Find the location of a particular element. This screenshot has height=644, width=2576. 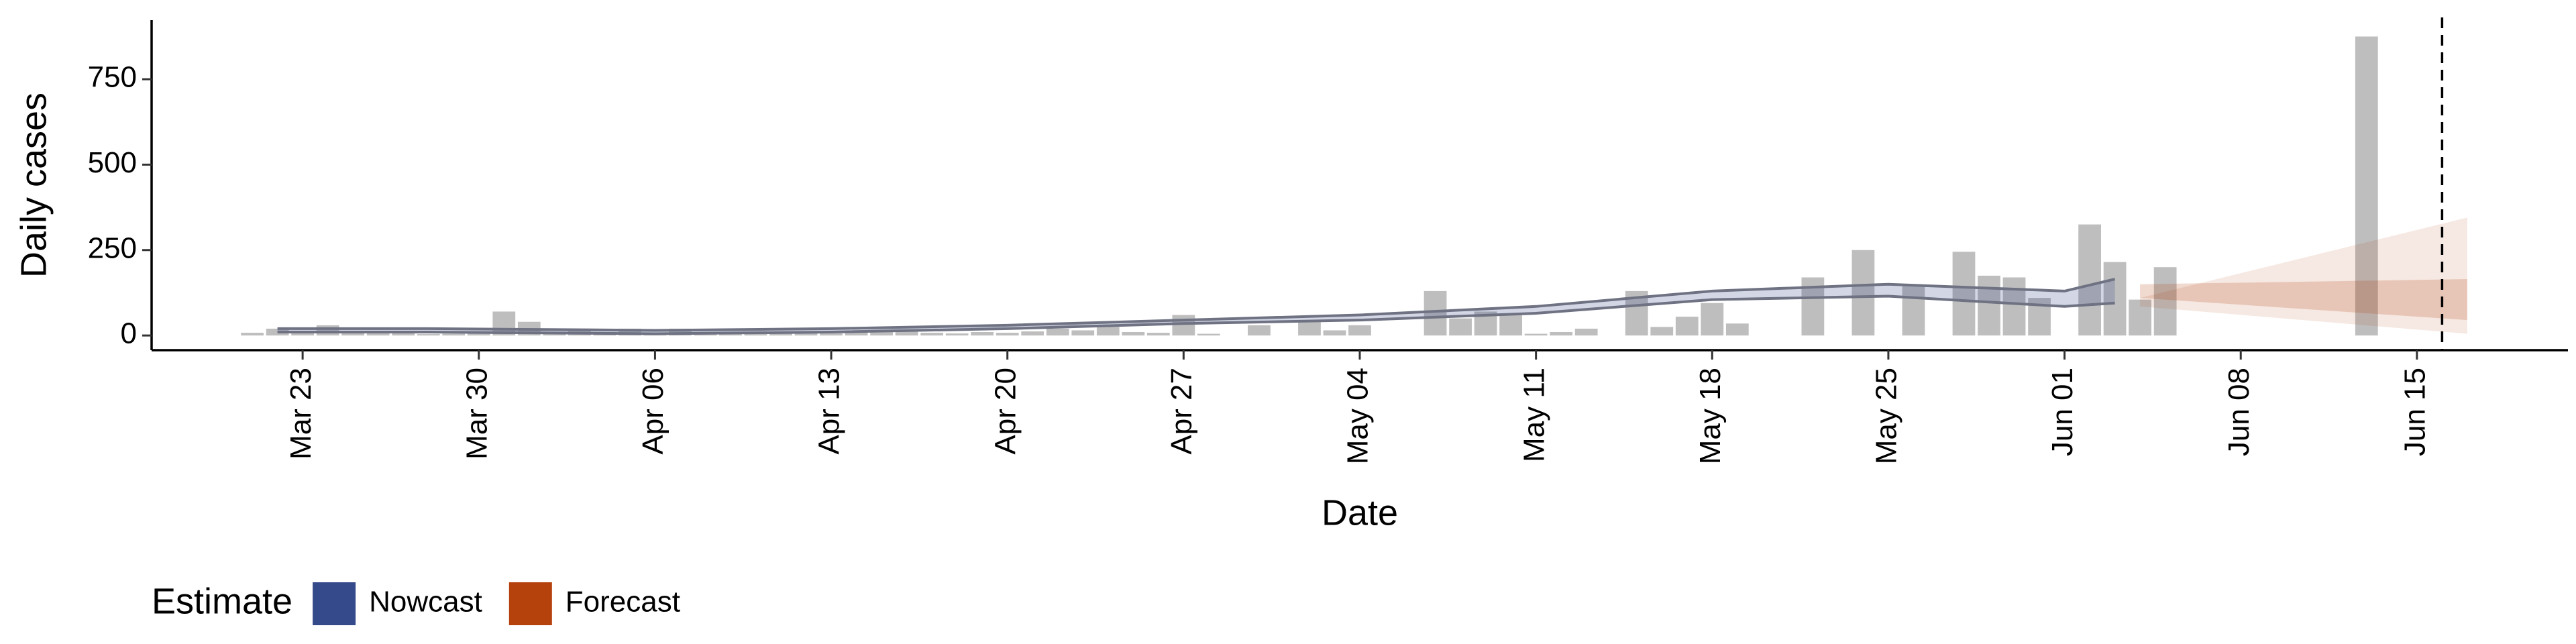

y-tick-label: 0 is located at coordinates (129, 333).